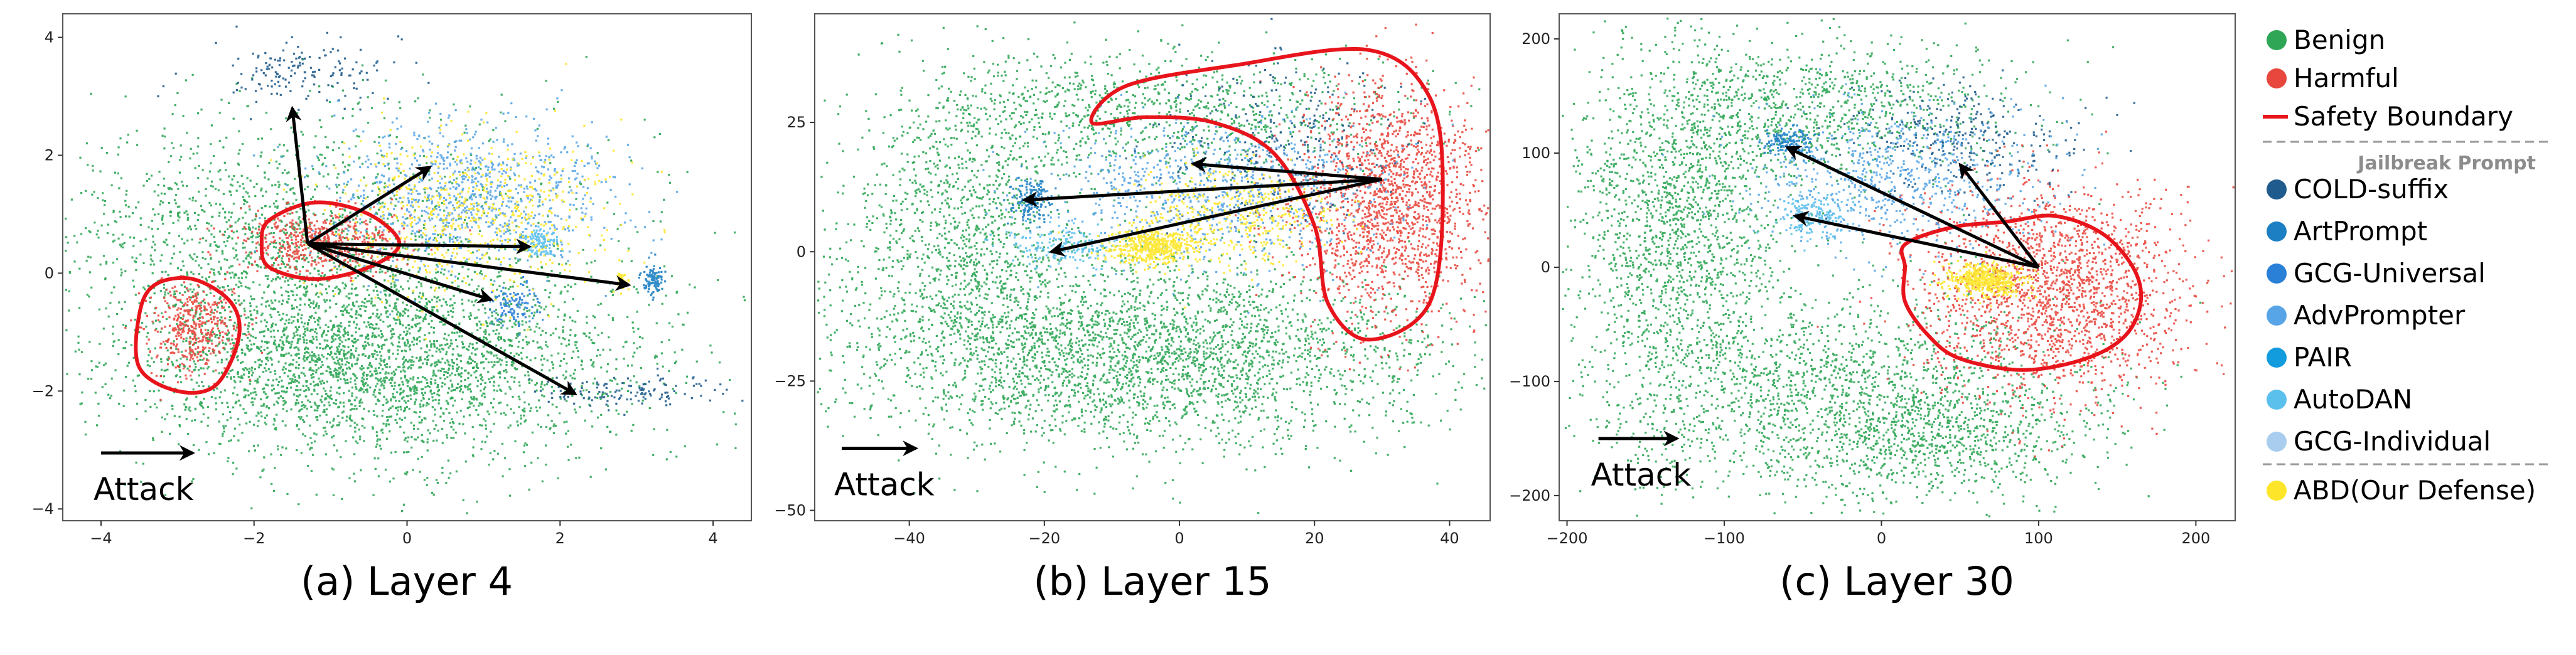 This screenshot has width=2576, height=655. What do you see at coordinates (49, 37) in the screenshot?
I see `y-tick-label: 4` at bounding box center [49, 37].